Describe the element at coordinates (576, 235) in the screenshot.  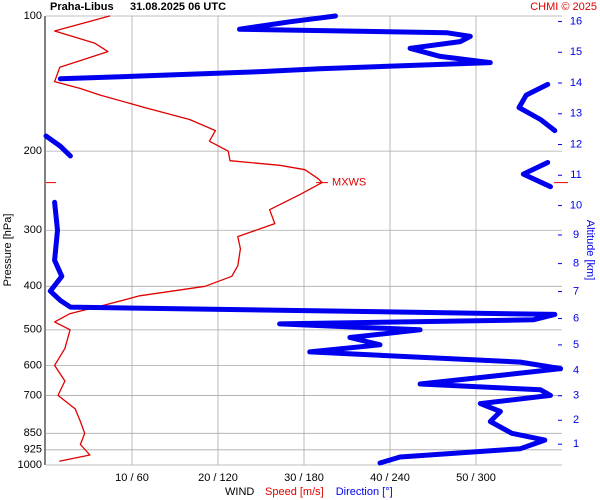
I see `y2-tick-label: 9` at that location.